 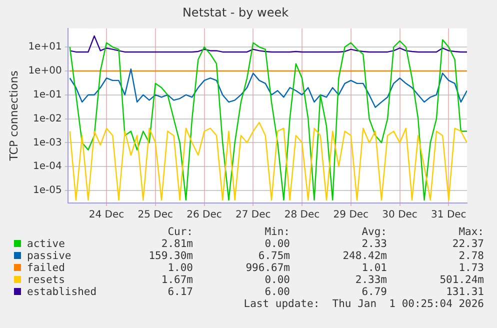 What do you see at coordinates (268, 268) in the screenshot?
I see `text: 996.67m` at bounding box center [268, 268].